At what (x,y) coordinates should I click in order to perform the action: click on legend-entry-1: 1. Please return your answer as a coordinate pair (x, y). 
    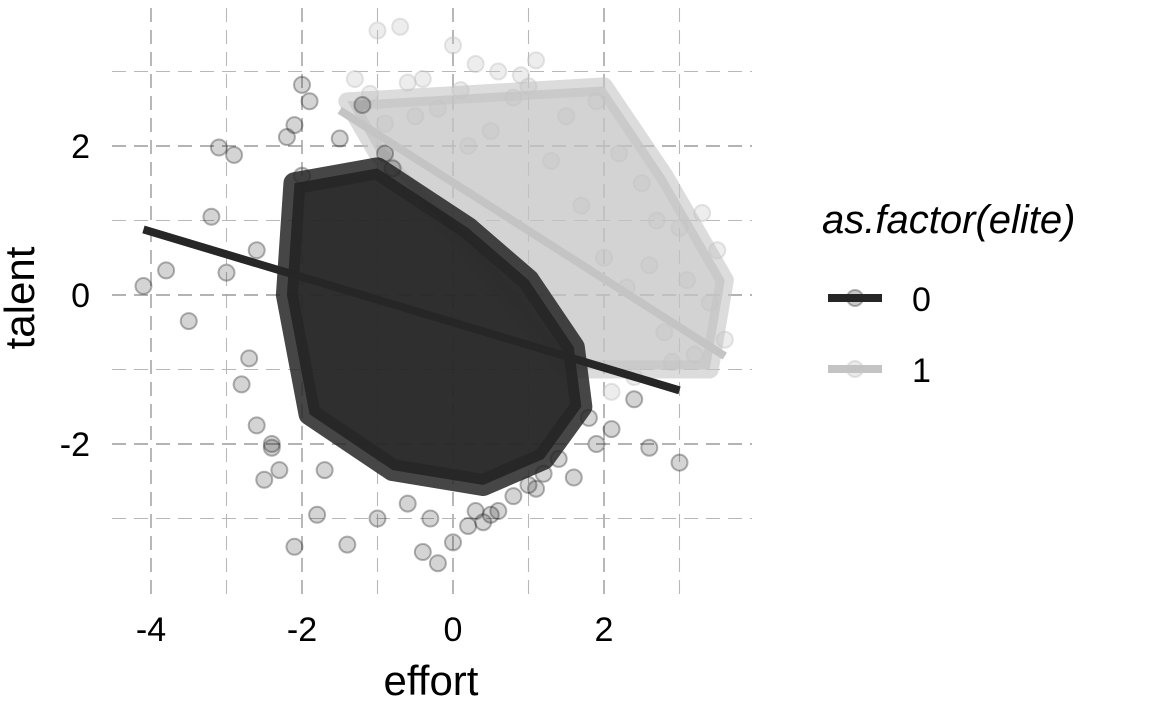
    Looking at the image, I should click on (879, 371).